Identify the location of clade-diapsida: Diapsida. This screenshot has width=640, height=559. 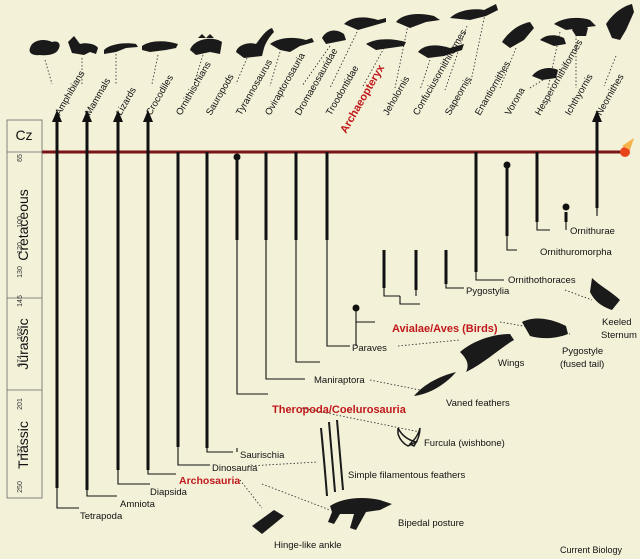
(169, 492).